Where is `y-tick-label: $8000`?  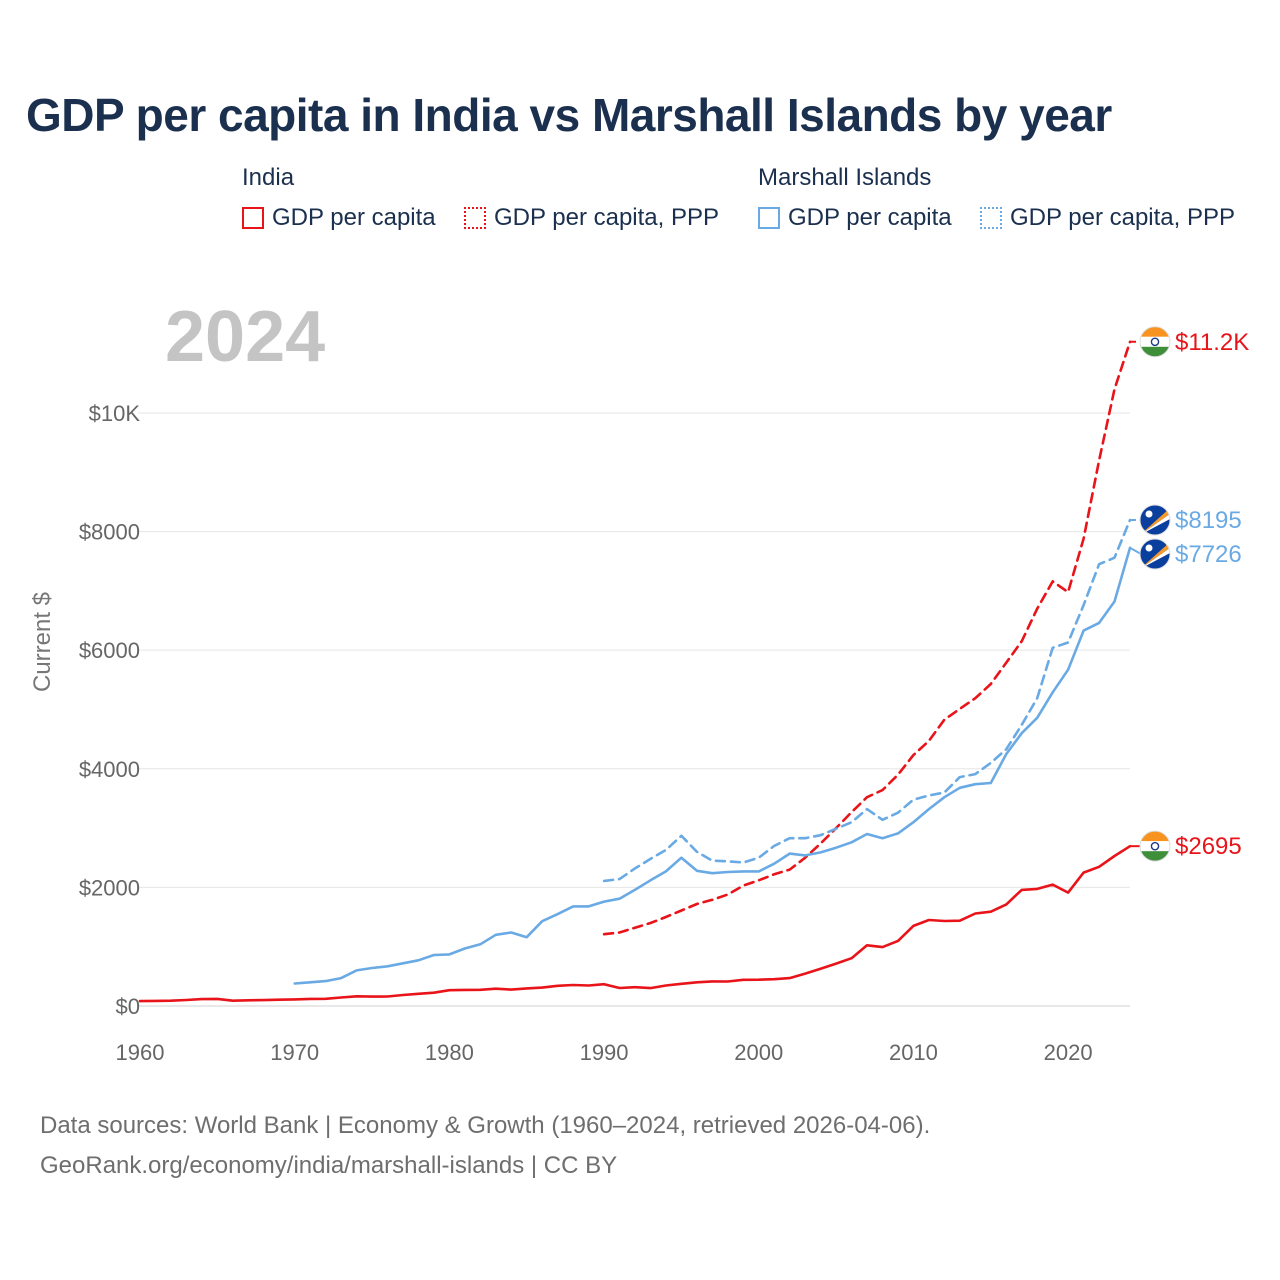
y-tick-label: $8000 is located at coordinates (109, 532).